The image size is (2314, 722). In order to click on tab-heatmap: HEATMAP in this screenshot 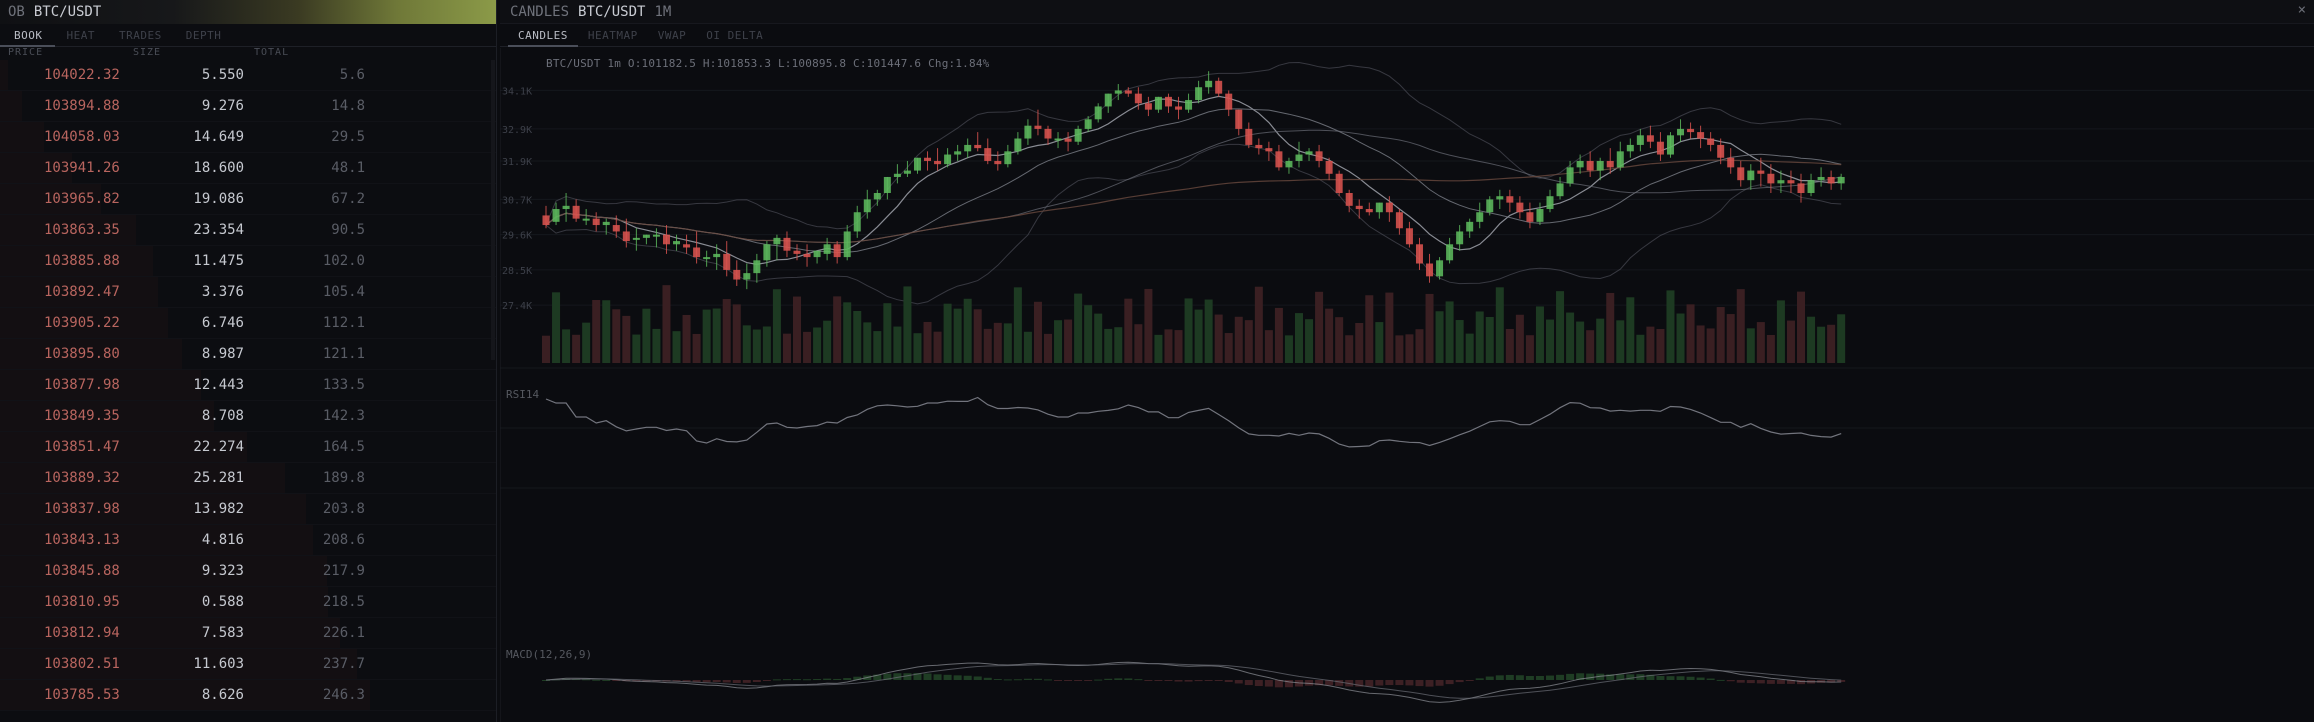, I will do `click(612, 35)`.